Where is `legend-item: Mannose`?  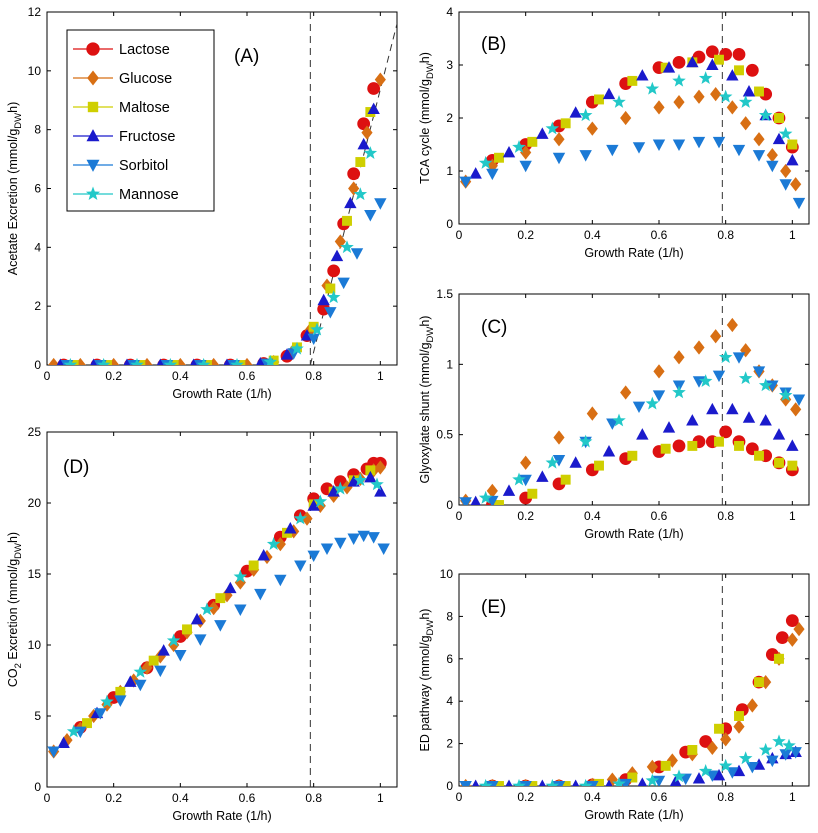 legend-item: Mannose is located at coordinates (126, 194).